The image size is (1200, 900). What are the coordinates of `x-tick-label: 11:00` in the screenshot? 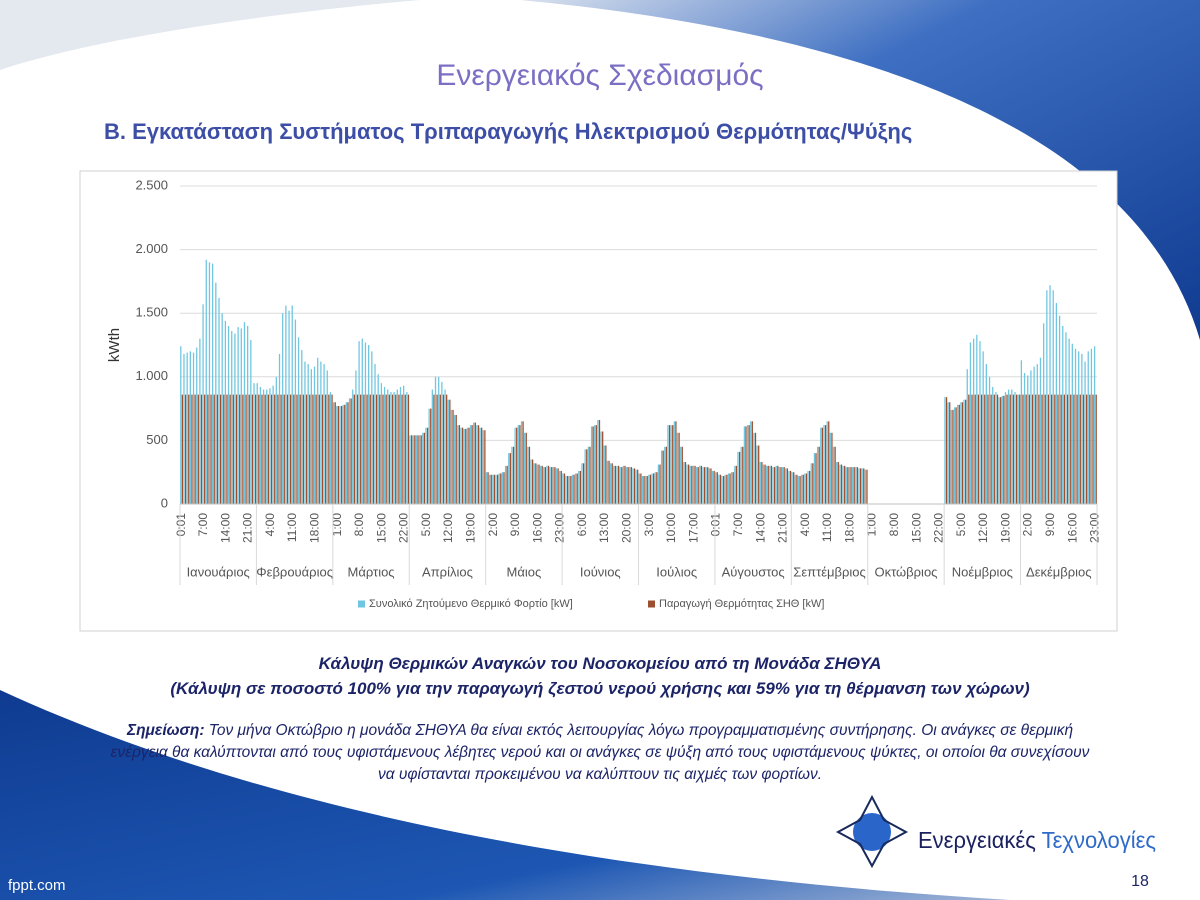 It's located at (292, 527).